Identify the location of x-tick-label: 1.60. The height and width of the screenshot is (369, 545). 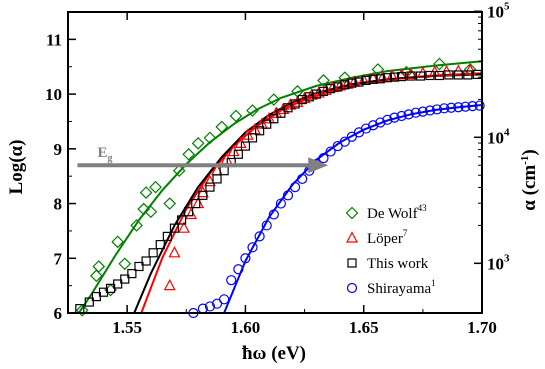
(246, 327).